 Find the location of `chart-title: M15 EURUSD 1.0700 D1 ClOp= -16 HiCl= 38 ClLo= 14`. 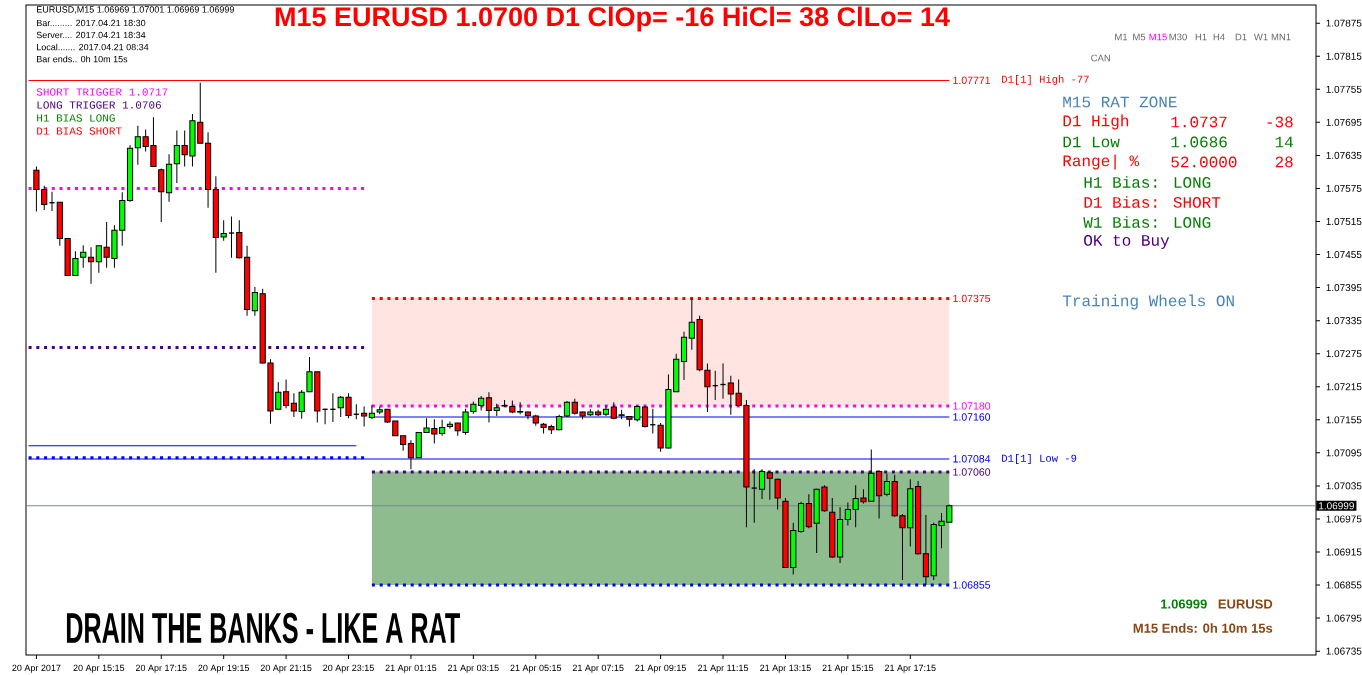

chart-title: M15 EURUSD 1.0700 D1 ClOp= -16 HiCl= 38 ClLo= 14 is located at coordinates (612, 19).